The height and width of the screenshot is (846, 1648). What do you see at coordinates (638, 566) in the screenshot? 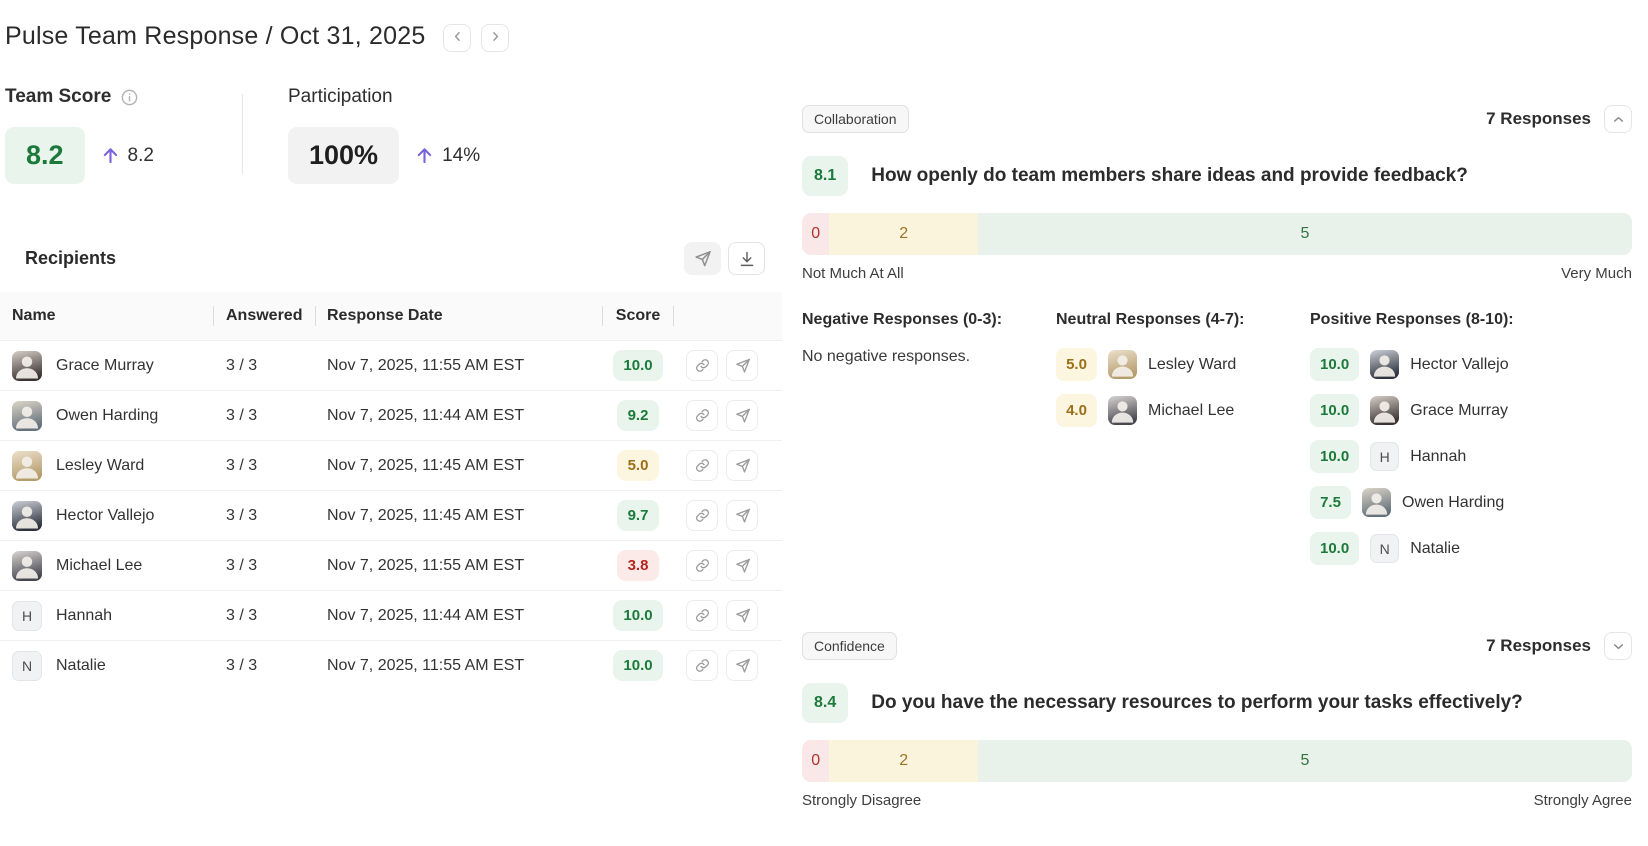
I see `score-cell: 3.8` at bounding box center [638, 566].